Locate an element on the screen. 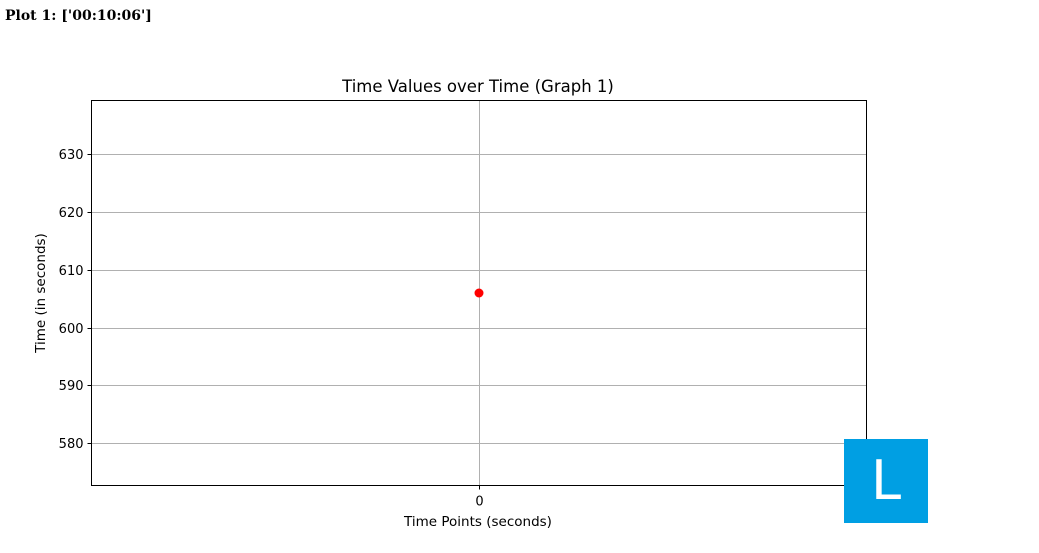 Image resolution: width=1039 pixels, height=553 pixels. x-tick-label: 0 is located at coordinates (479, 502).